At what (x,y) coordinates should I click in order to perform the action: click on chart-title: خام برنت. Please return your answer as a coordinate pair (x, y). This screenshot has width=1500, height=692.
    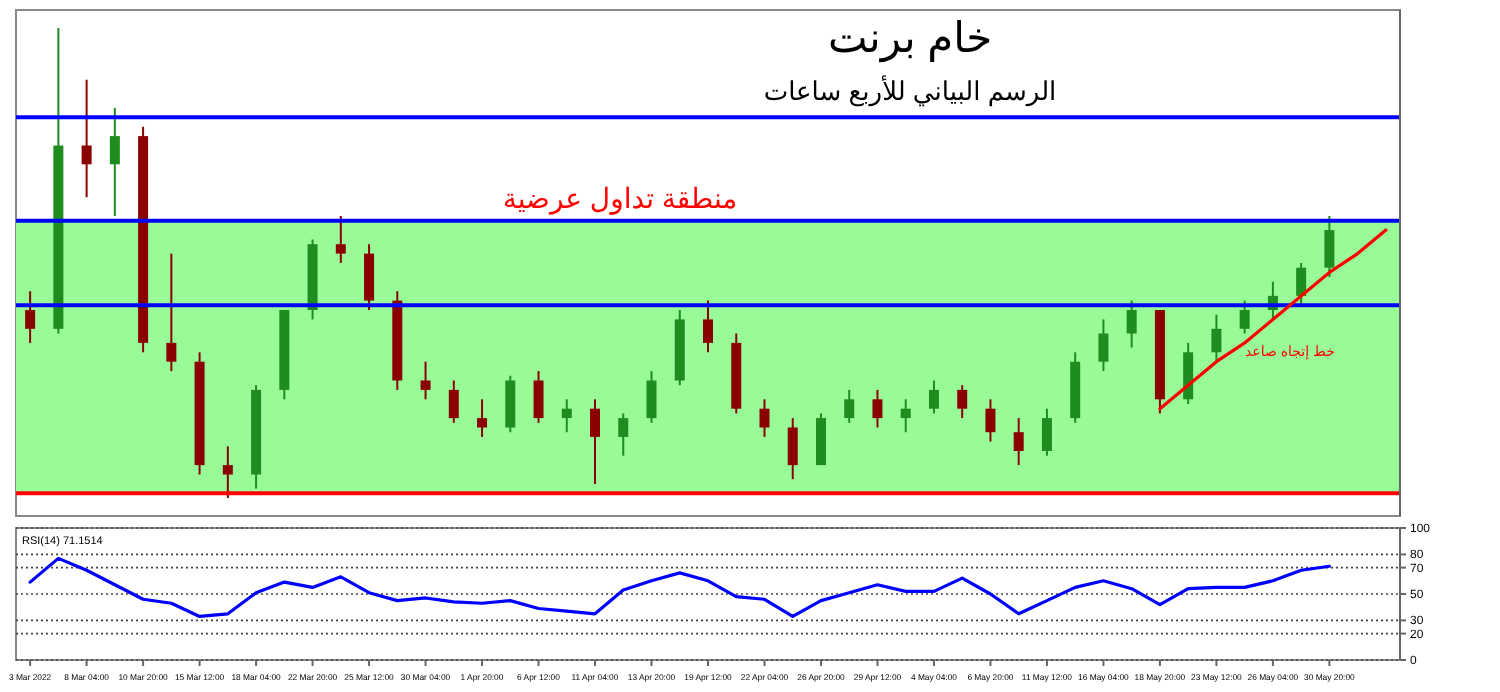
    Looking at the image, I should click on (910, 40).